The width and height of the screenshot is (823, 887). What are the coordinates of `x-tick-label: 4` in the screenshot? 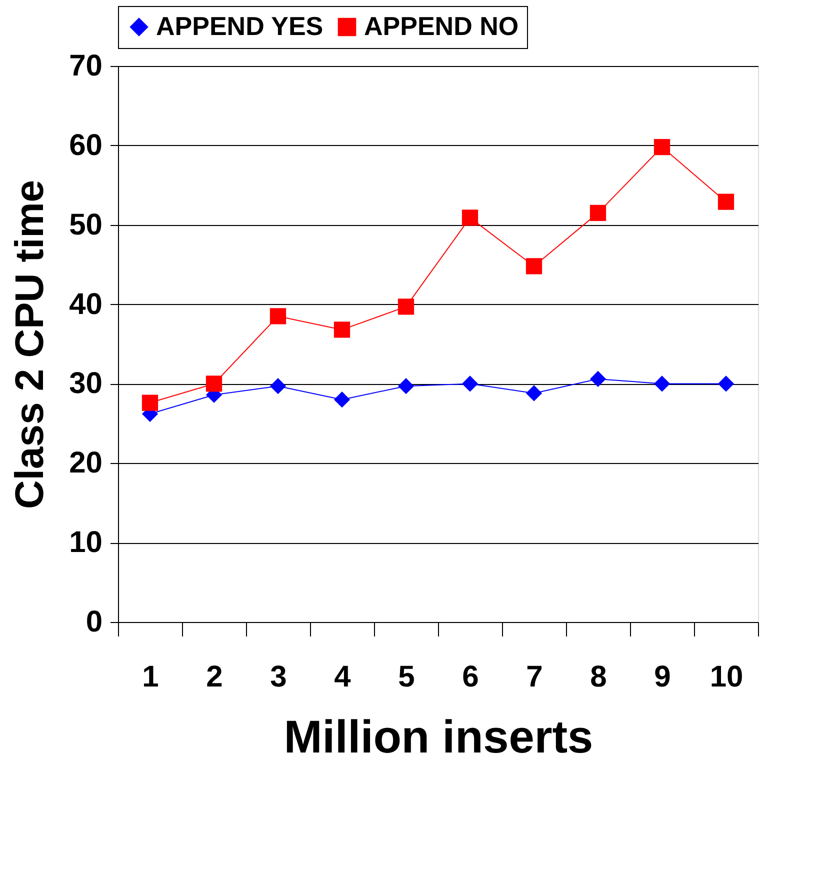 It's located at (343, 677).